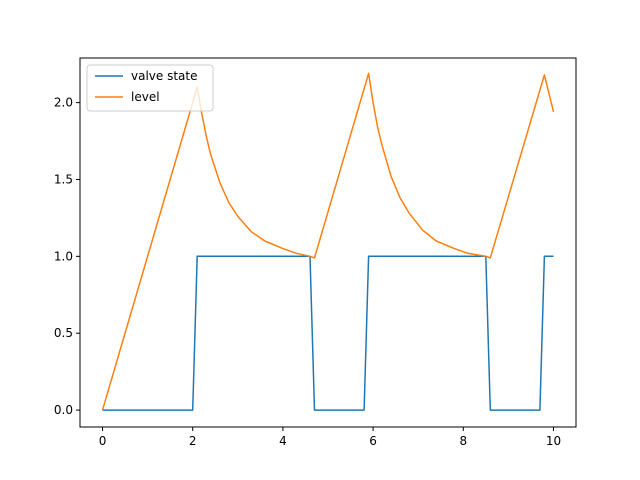 The height and width of the screenshot is (480, 640). What do you see at coordinates (150, 88) in the screenshot?
I see `legend: valve state level` at bounding box center [150, 88].